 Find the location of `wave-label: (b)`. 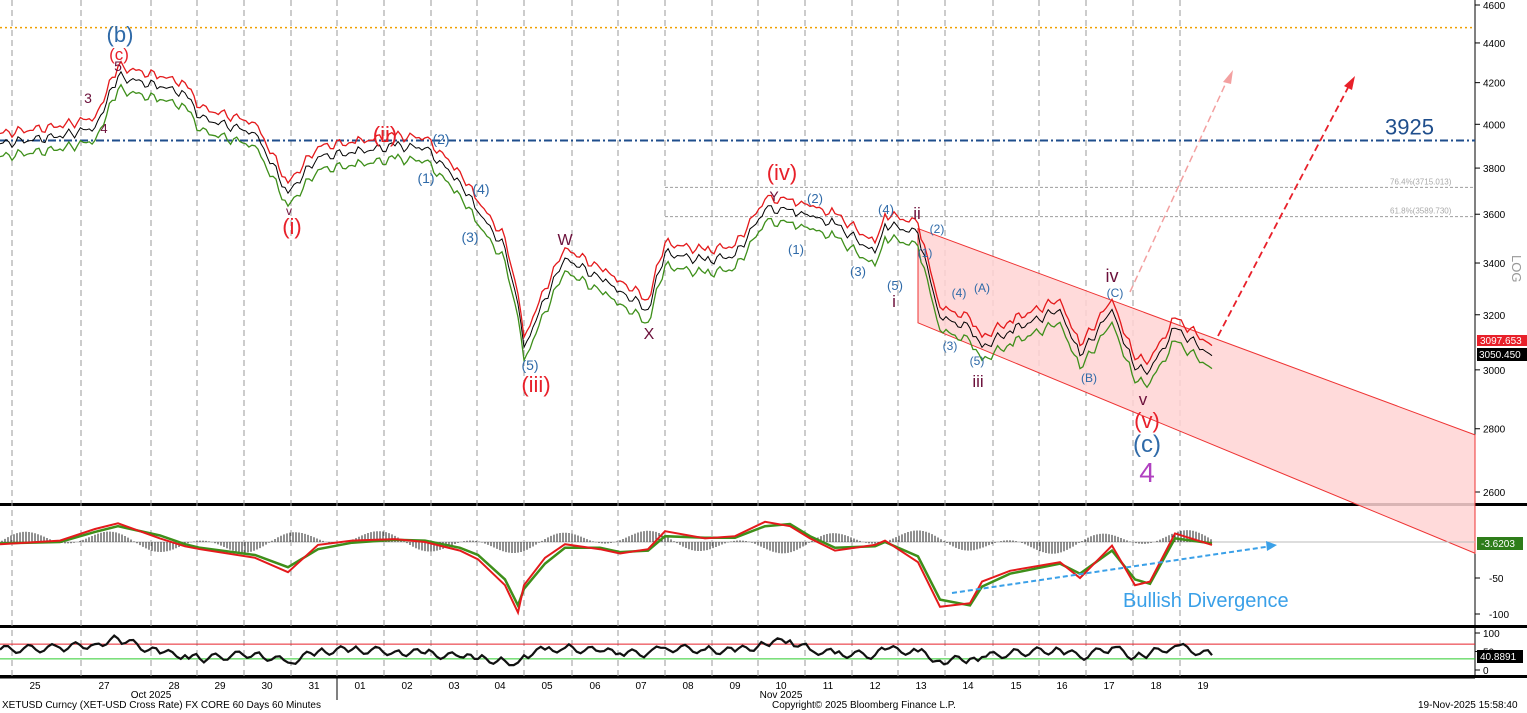

wave-label: (b) is located at coordinates (120, 34).